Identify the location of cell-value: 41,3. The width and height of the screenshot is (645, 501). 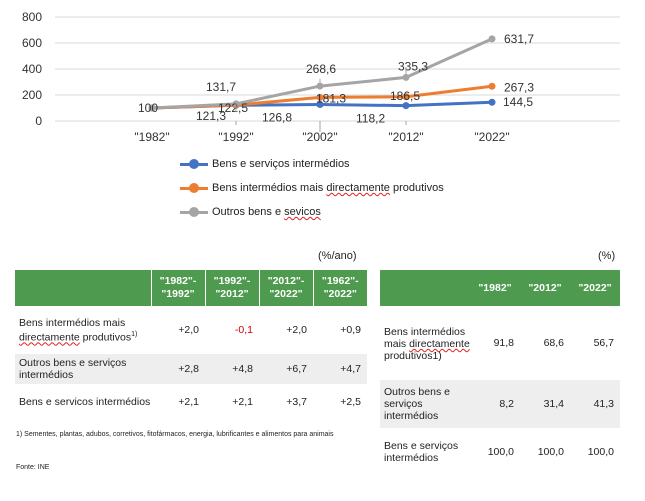
(595, 404).